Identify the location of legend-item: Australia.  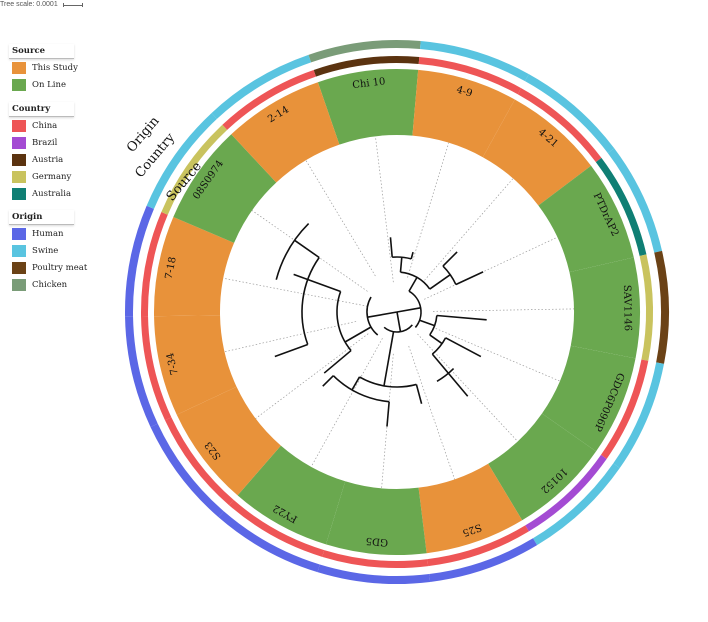
(41, 193).